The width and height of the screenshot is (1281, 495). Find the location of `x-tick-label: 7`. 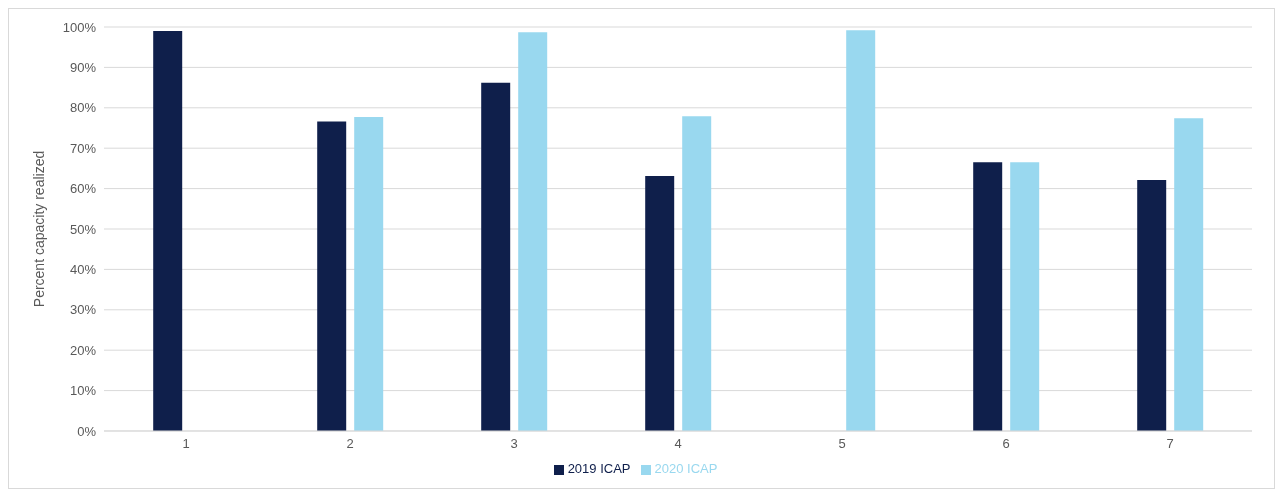

x-tick-label: 7 is located at coordinates (1170, 444).